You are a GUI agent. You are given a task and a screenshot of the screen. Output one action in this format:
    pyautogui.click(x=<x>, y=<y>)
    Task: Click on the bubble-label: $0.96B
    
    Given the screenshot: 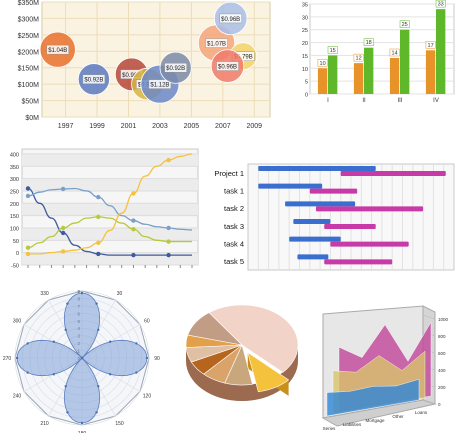 What is the action you would take?
    pyautogui.click(x=131, y=76)
    